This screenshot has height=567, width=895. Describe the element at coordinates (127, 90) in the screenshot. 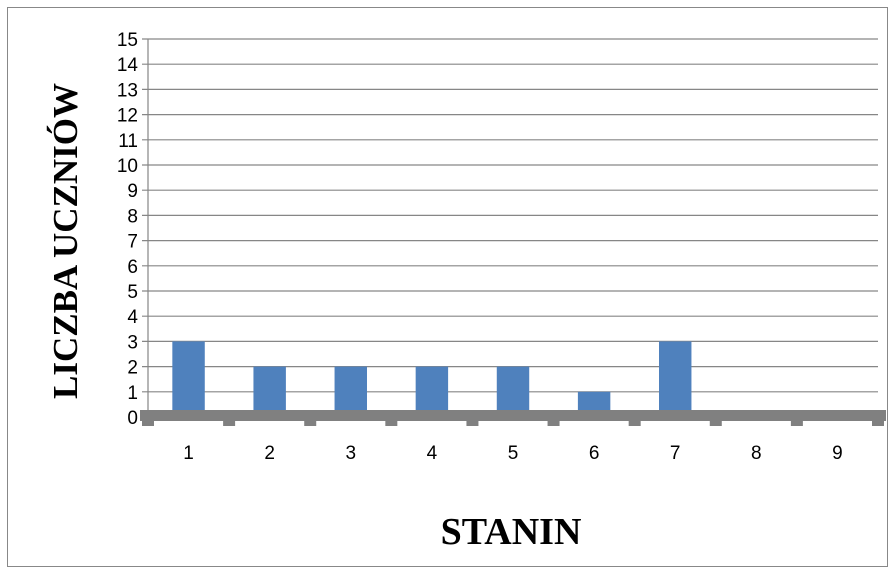

I see `y-tick-label: 13` at that location.